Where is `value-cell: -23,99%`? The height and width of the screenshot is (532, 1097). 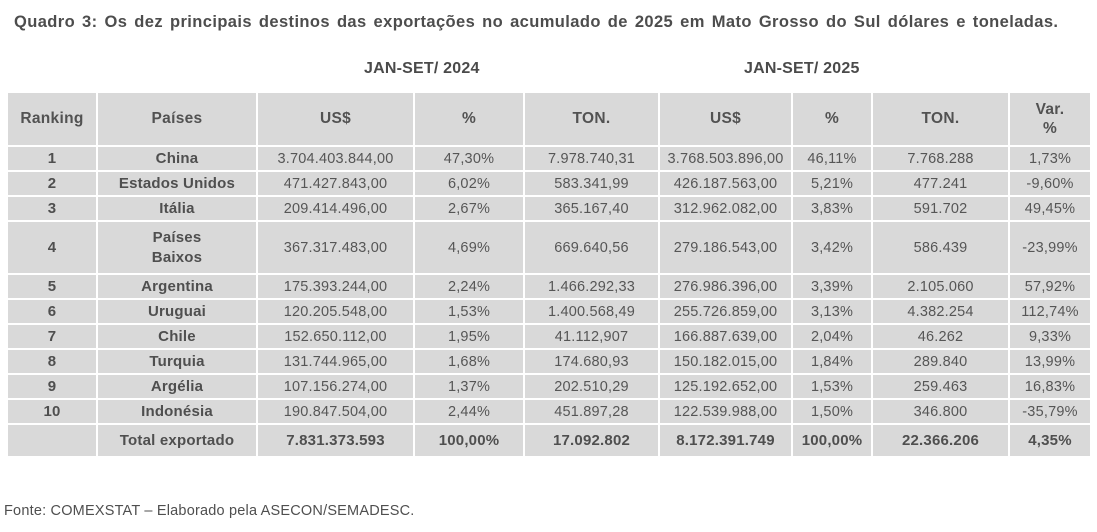 value-cell: -23,99% is located at coordinates (1050, 247).